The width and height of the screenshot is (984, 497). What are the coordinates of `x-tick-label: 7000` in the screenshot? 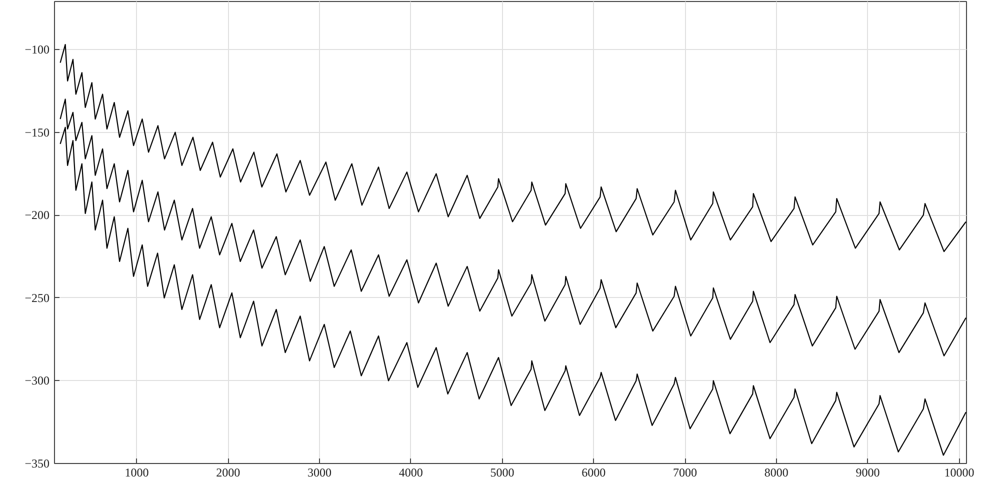 It's located at (685, 473).